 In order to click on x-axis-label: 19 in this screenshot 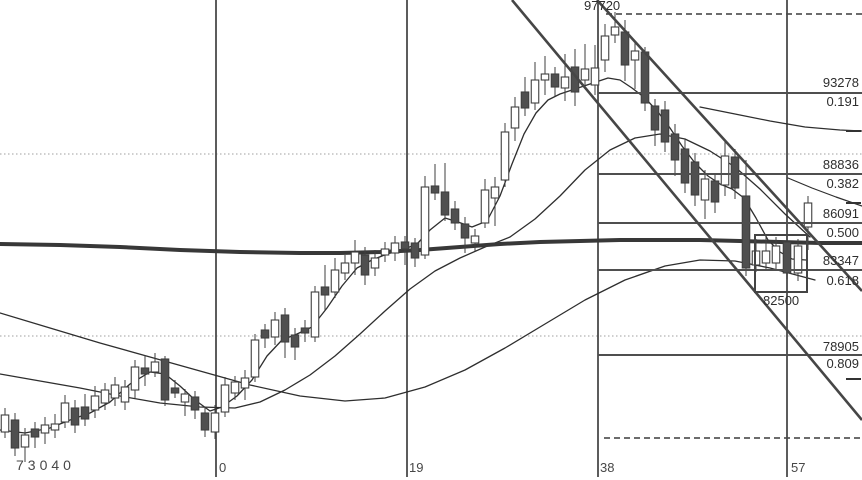, I will do `click(416, 467)`.